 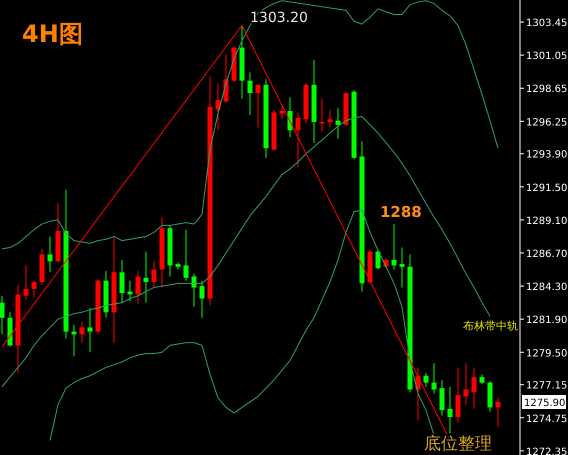 What do you see at coordinates (547, 450) in the screenshot?
I see `y-tick-label: 1272.35` at bounding box center [547, 450].